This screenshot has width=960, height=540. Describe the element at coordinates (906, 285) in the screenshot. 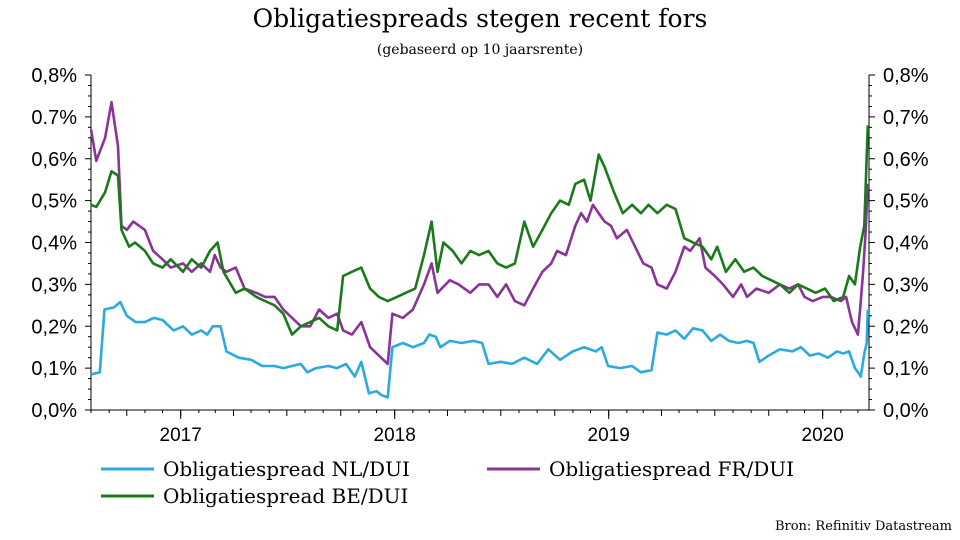

I see `y-tick-label-right: 0,3%` at that location.